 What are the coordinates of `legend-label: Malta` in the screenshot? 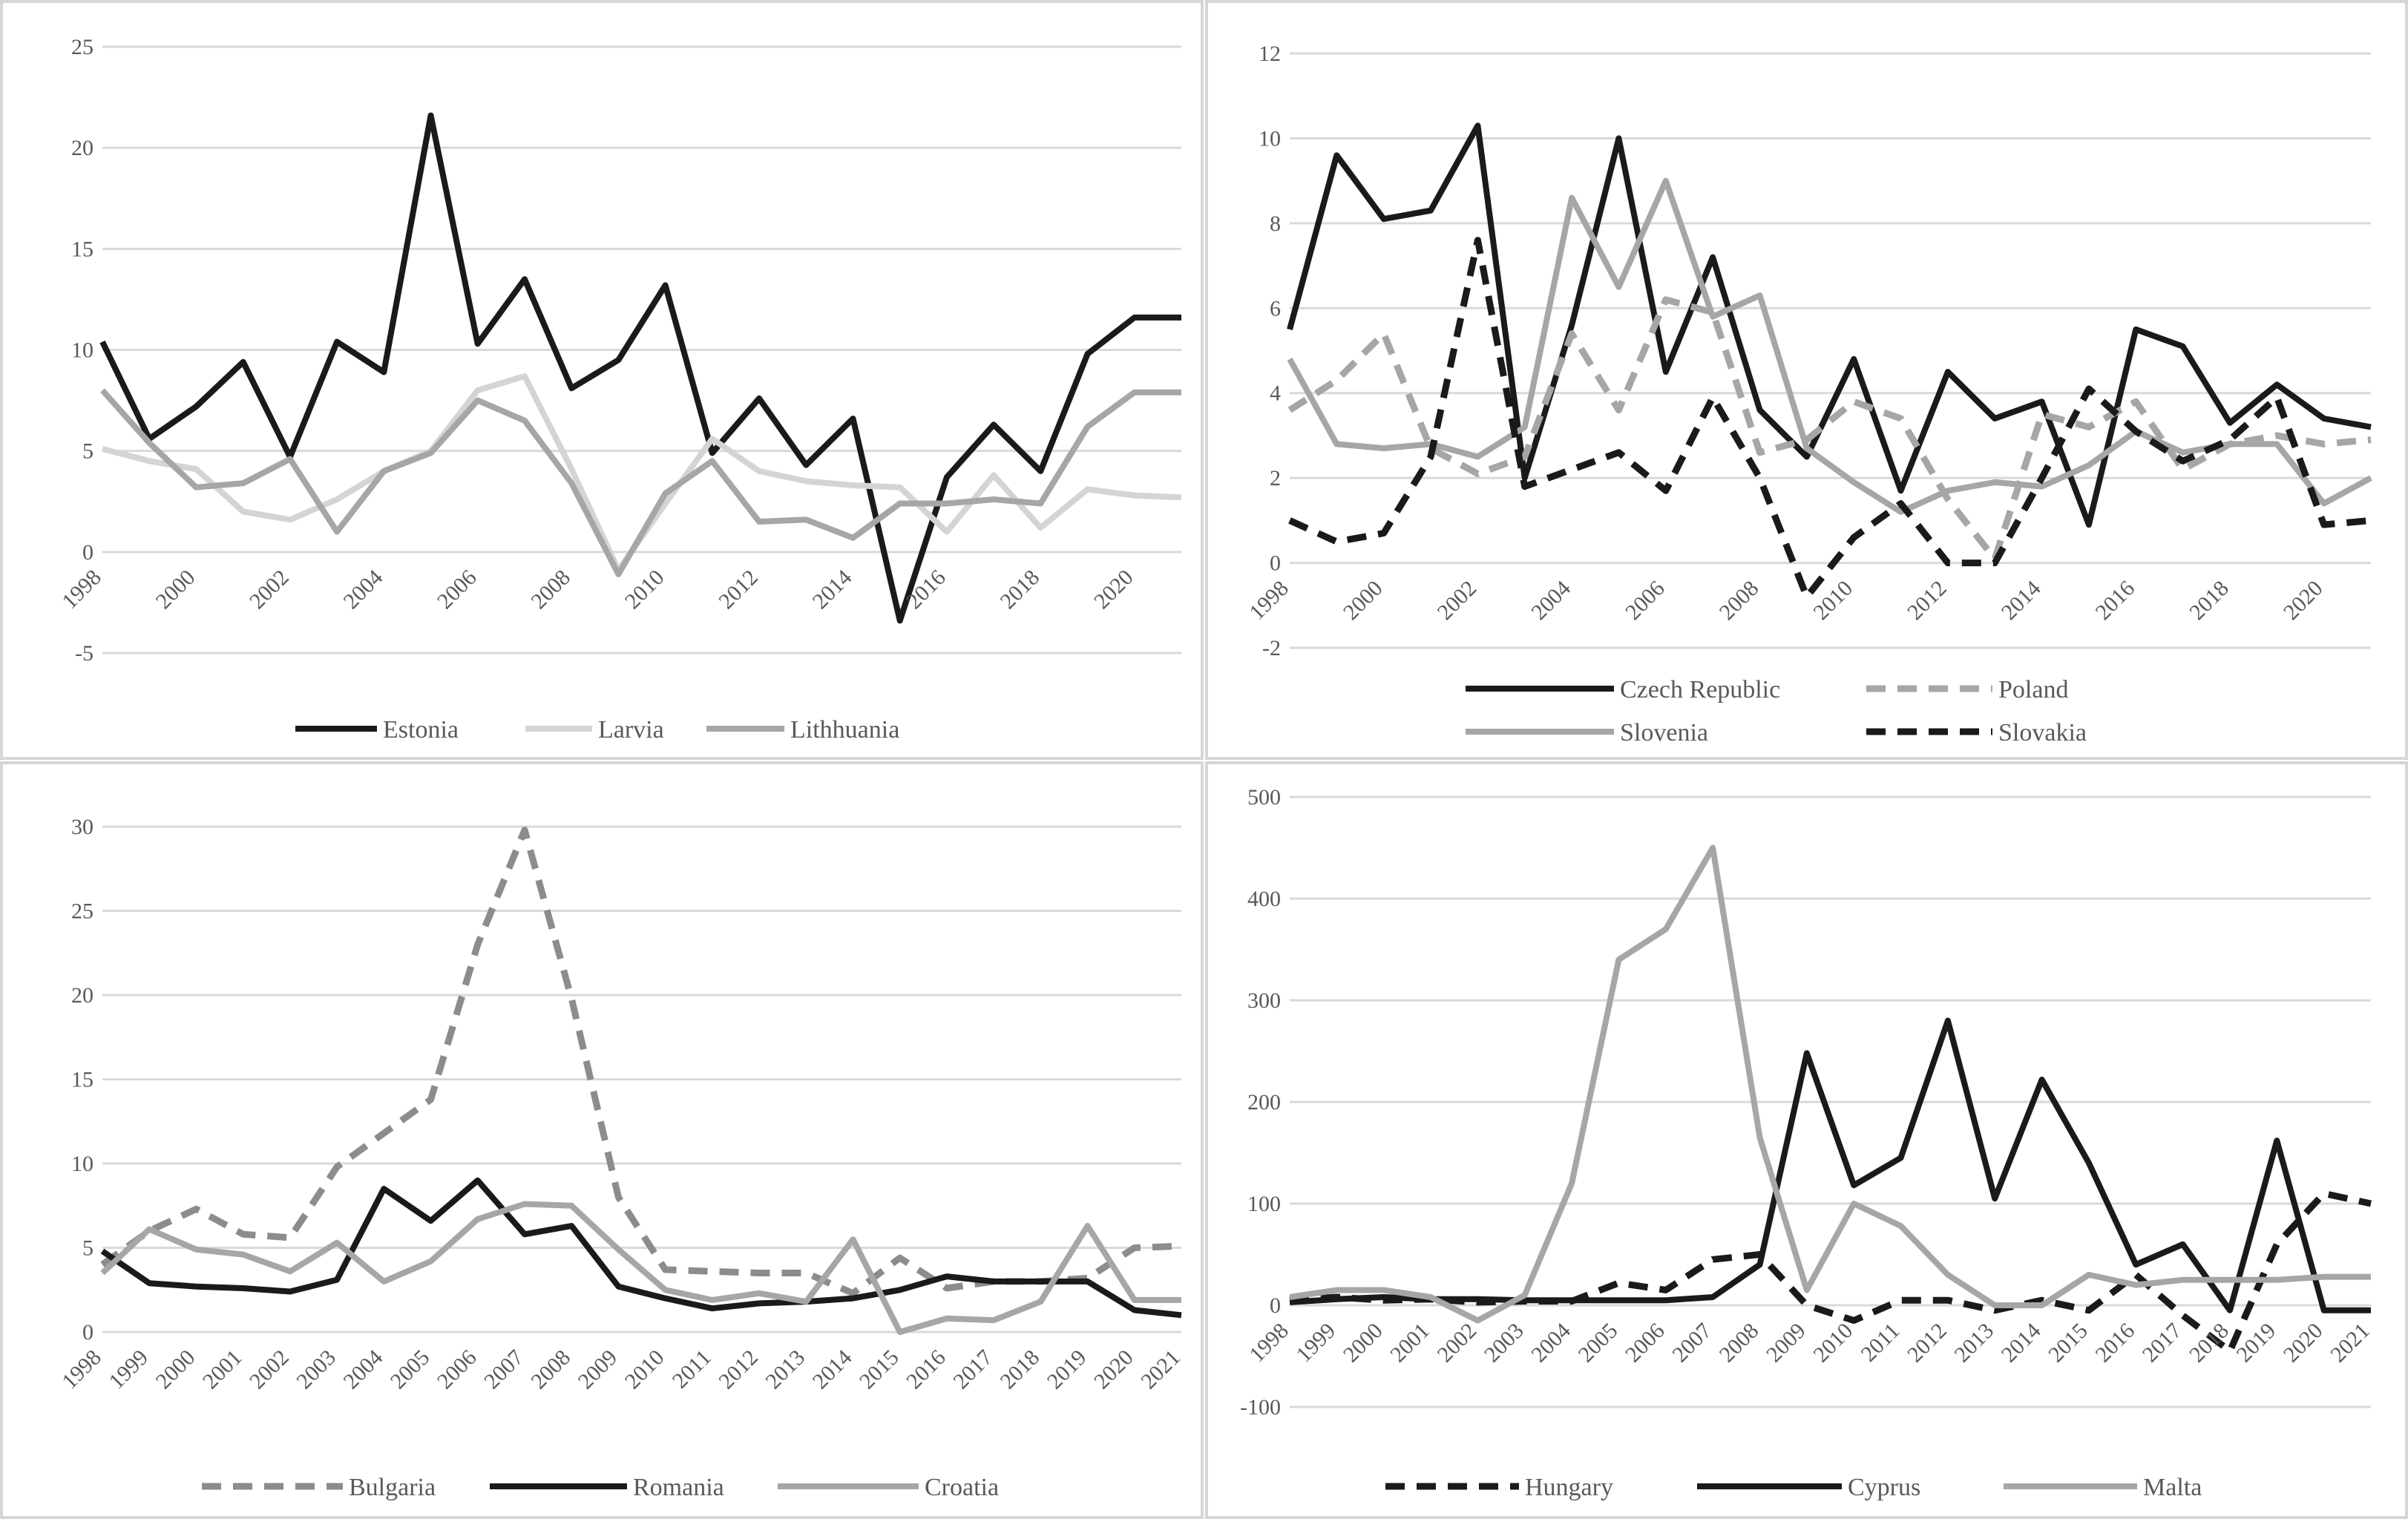 It's located at (2172, 1487).